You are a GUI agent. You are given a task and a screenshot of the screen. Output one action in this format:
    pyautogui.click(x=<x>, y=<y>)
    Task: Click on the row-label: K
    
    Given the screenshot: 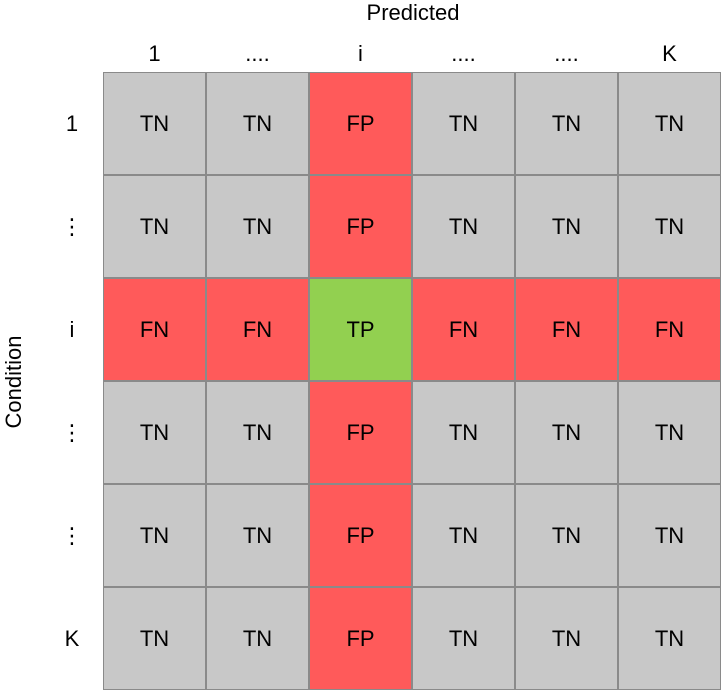 What is the action you would take?
    pyautogui.click(x=72, y=638)
    